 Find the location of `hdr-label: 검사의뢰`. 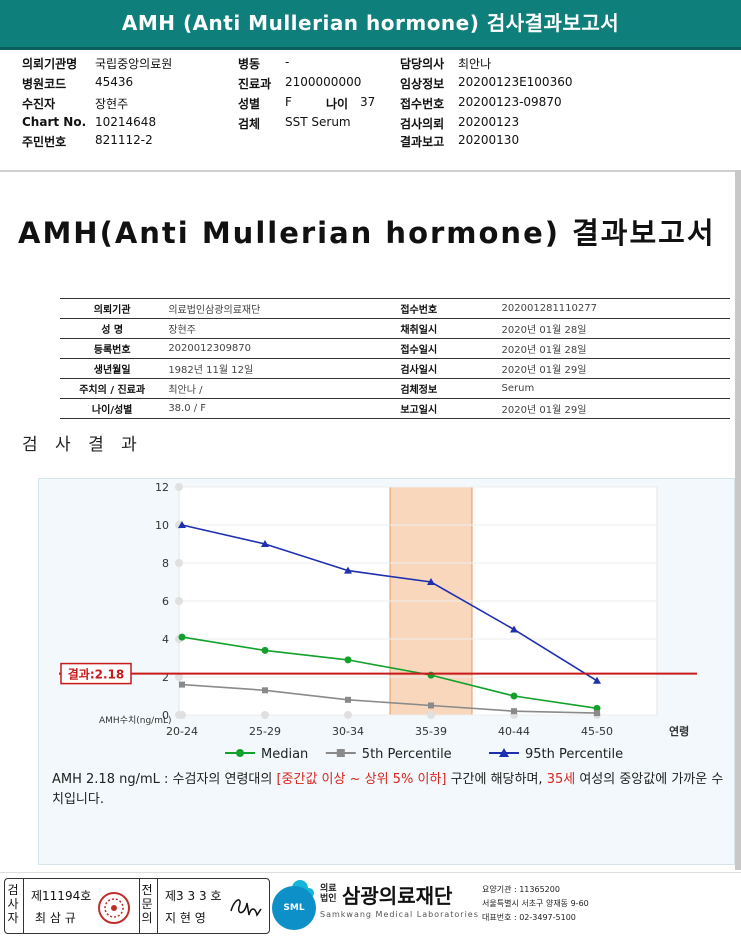

hdr-label: 검사의뢰 is located at coordinates (422, 124).